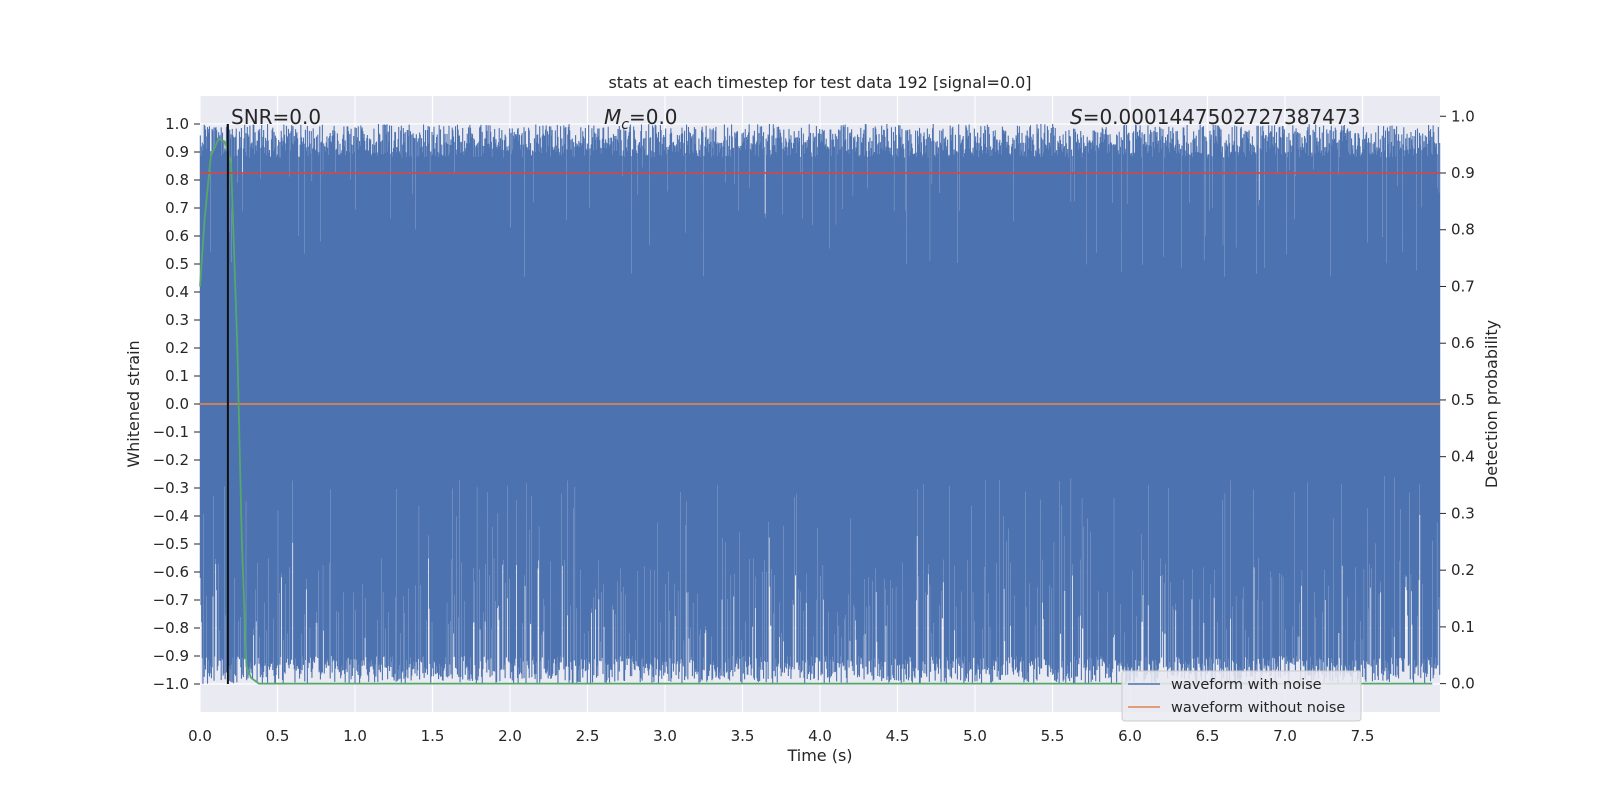 This screenshot has width=1600, height=804. Describe the element at coordinates (177, 236) in the screenshot. I see `y-tick-label: 0.6` at that location.